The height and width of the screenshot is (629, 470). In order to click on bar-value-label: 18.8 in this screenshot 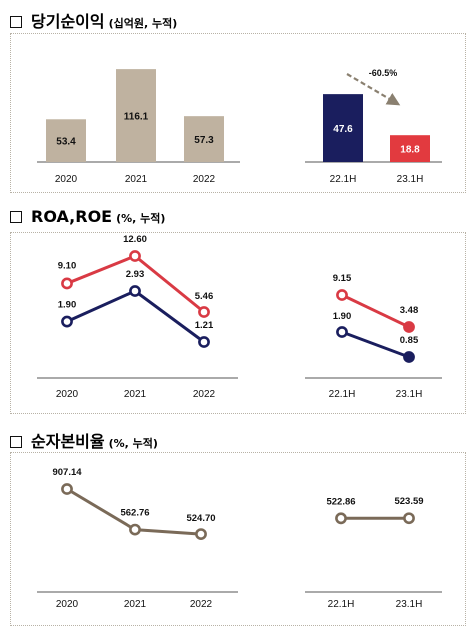, I will do `click(410, 150)`.